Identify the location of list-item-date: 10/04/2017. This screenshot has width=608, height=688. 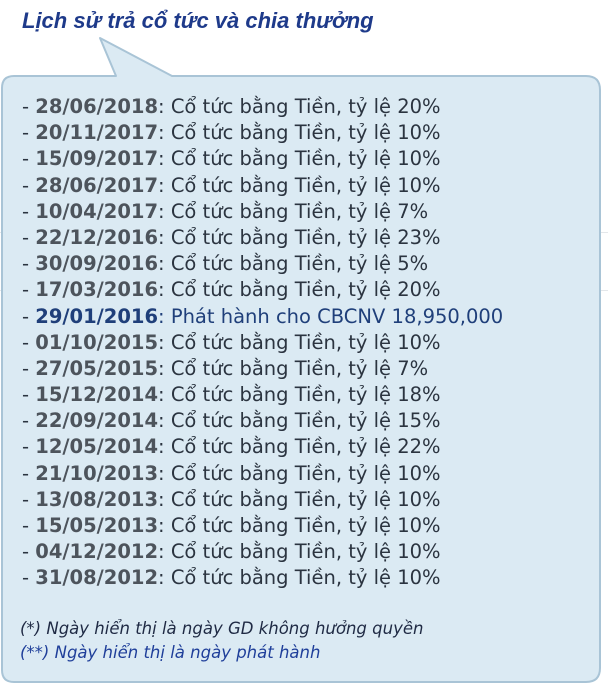
(96, 211).